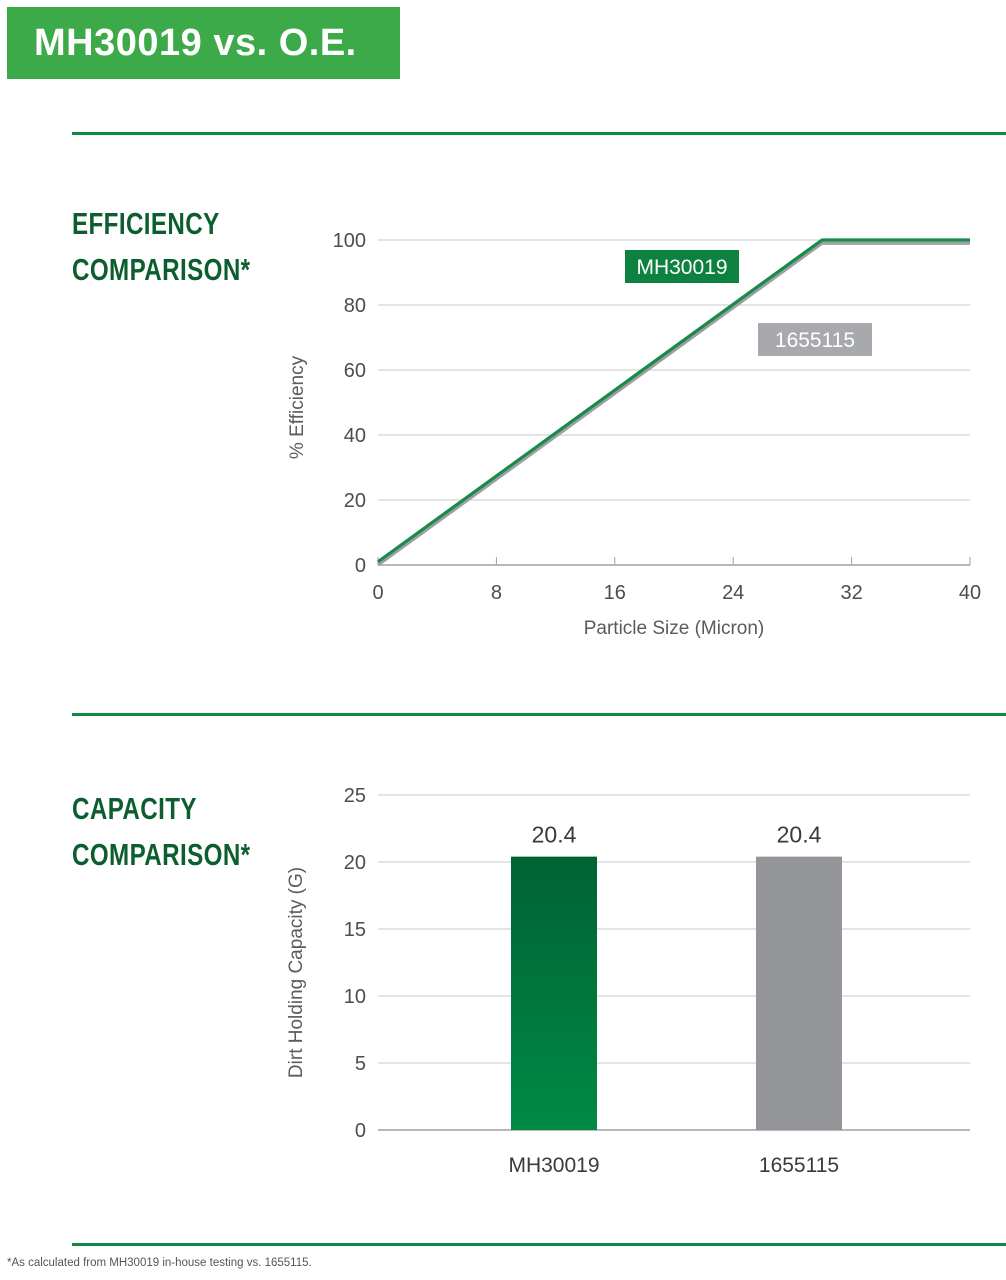  What do you see at coordinates (539, 1244) in the screenshot?
I see `section-divider-bottom` at bounding box center [539, 1244].